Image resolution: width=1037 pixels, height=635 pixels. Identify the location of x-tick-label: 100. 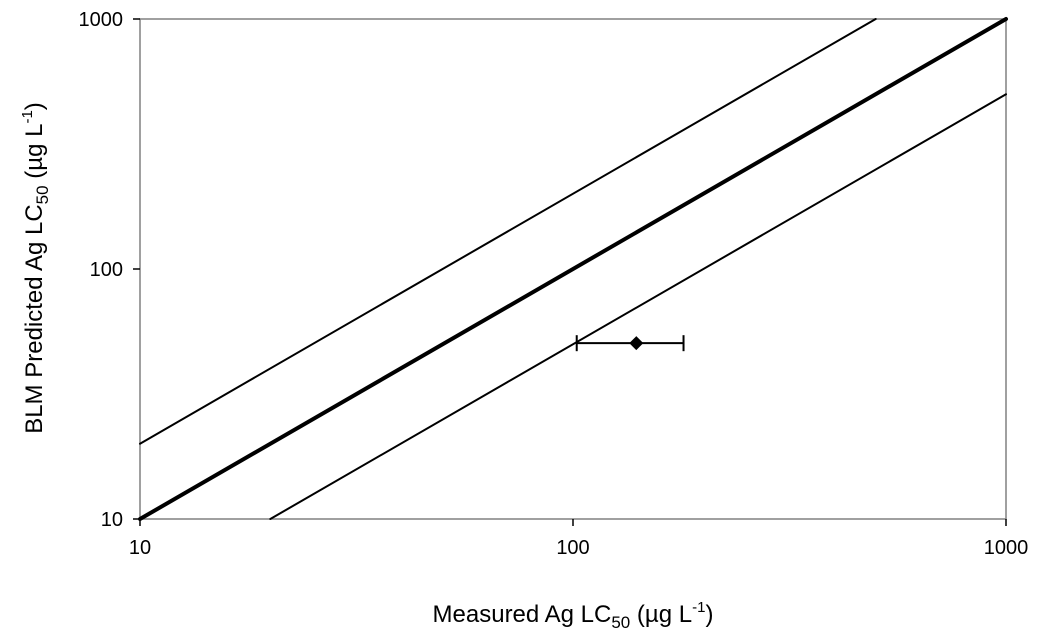
(572, 548).